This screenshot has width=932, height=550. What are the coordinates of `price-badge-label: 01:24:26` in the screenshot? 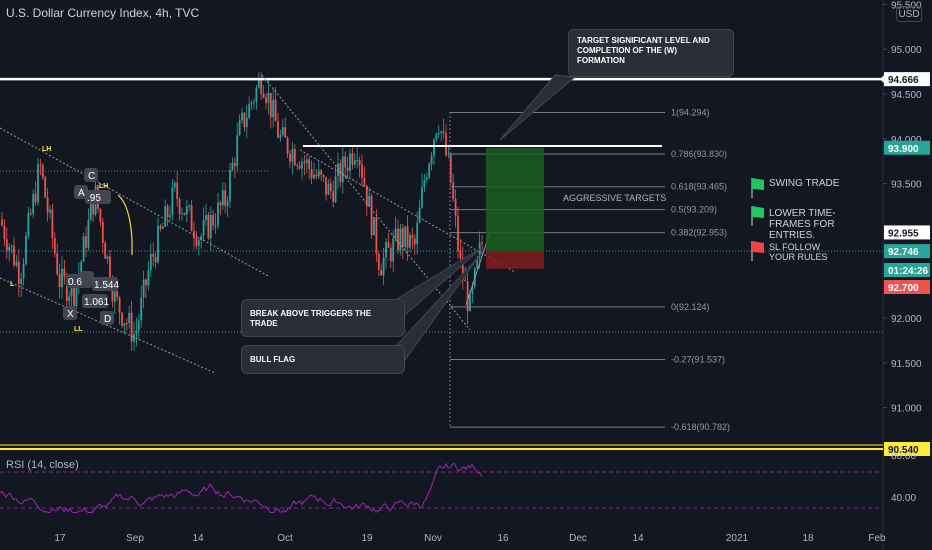 It's located at (908, 271).